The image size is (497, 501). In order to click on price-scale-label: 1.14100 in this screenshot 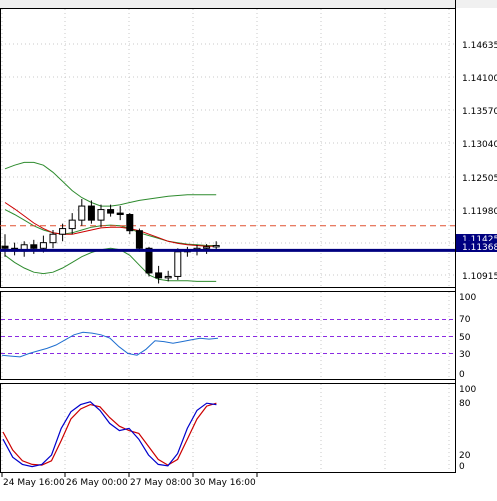, I will do `click(479, 79)`.